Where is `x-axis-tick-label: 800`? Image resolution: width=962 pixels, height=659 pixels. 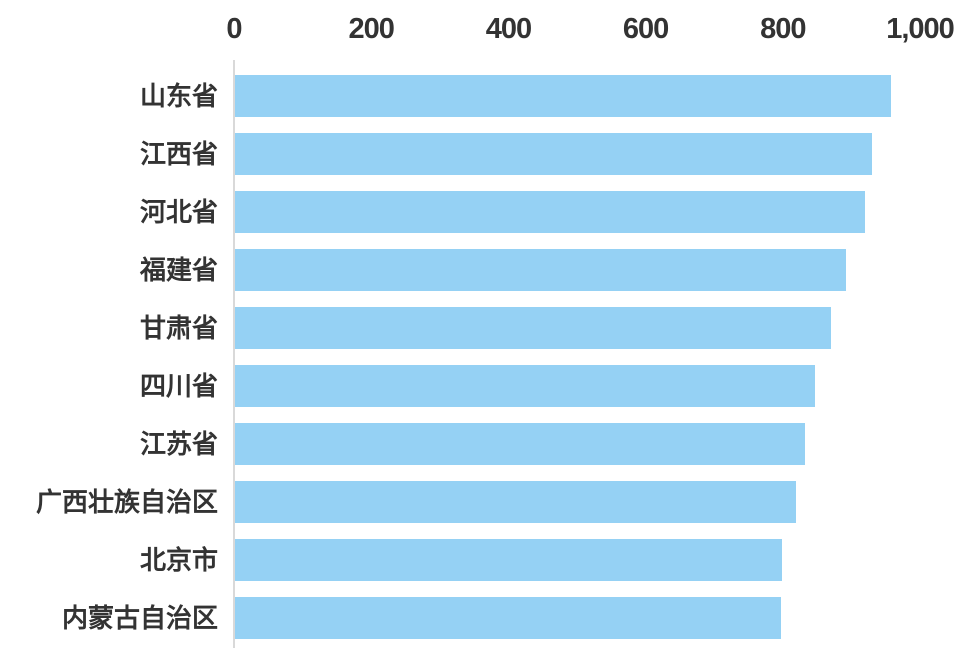 x-axis-tick-label: 800 is located at coordinates (783, 29).